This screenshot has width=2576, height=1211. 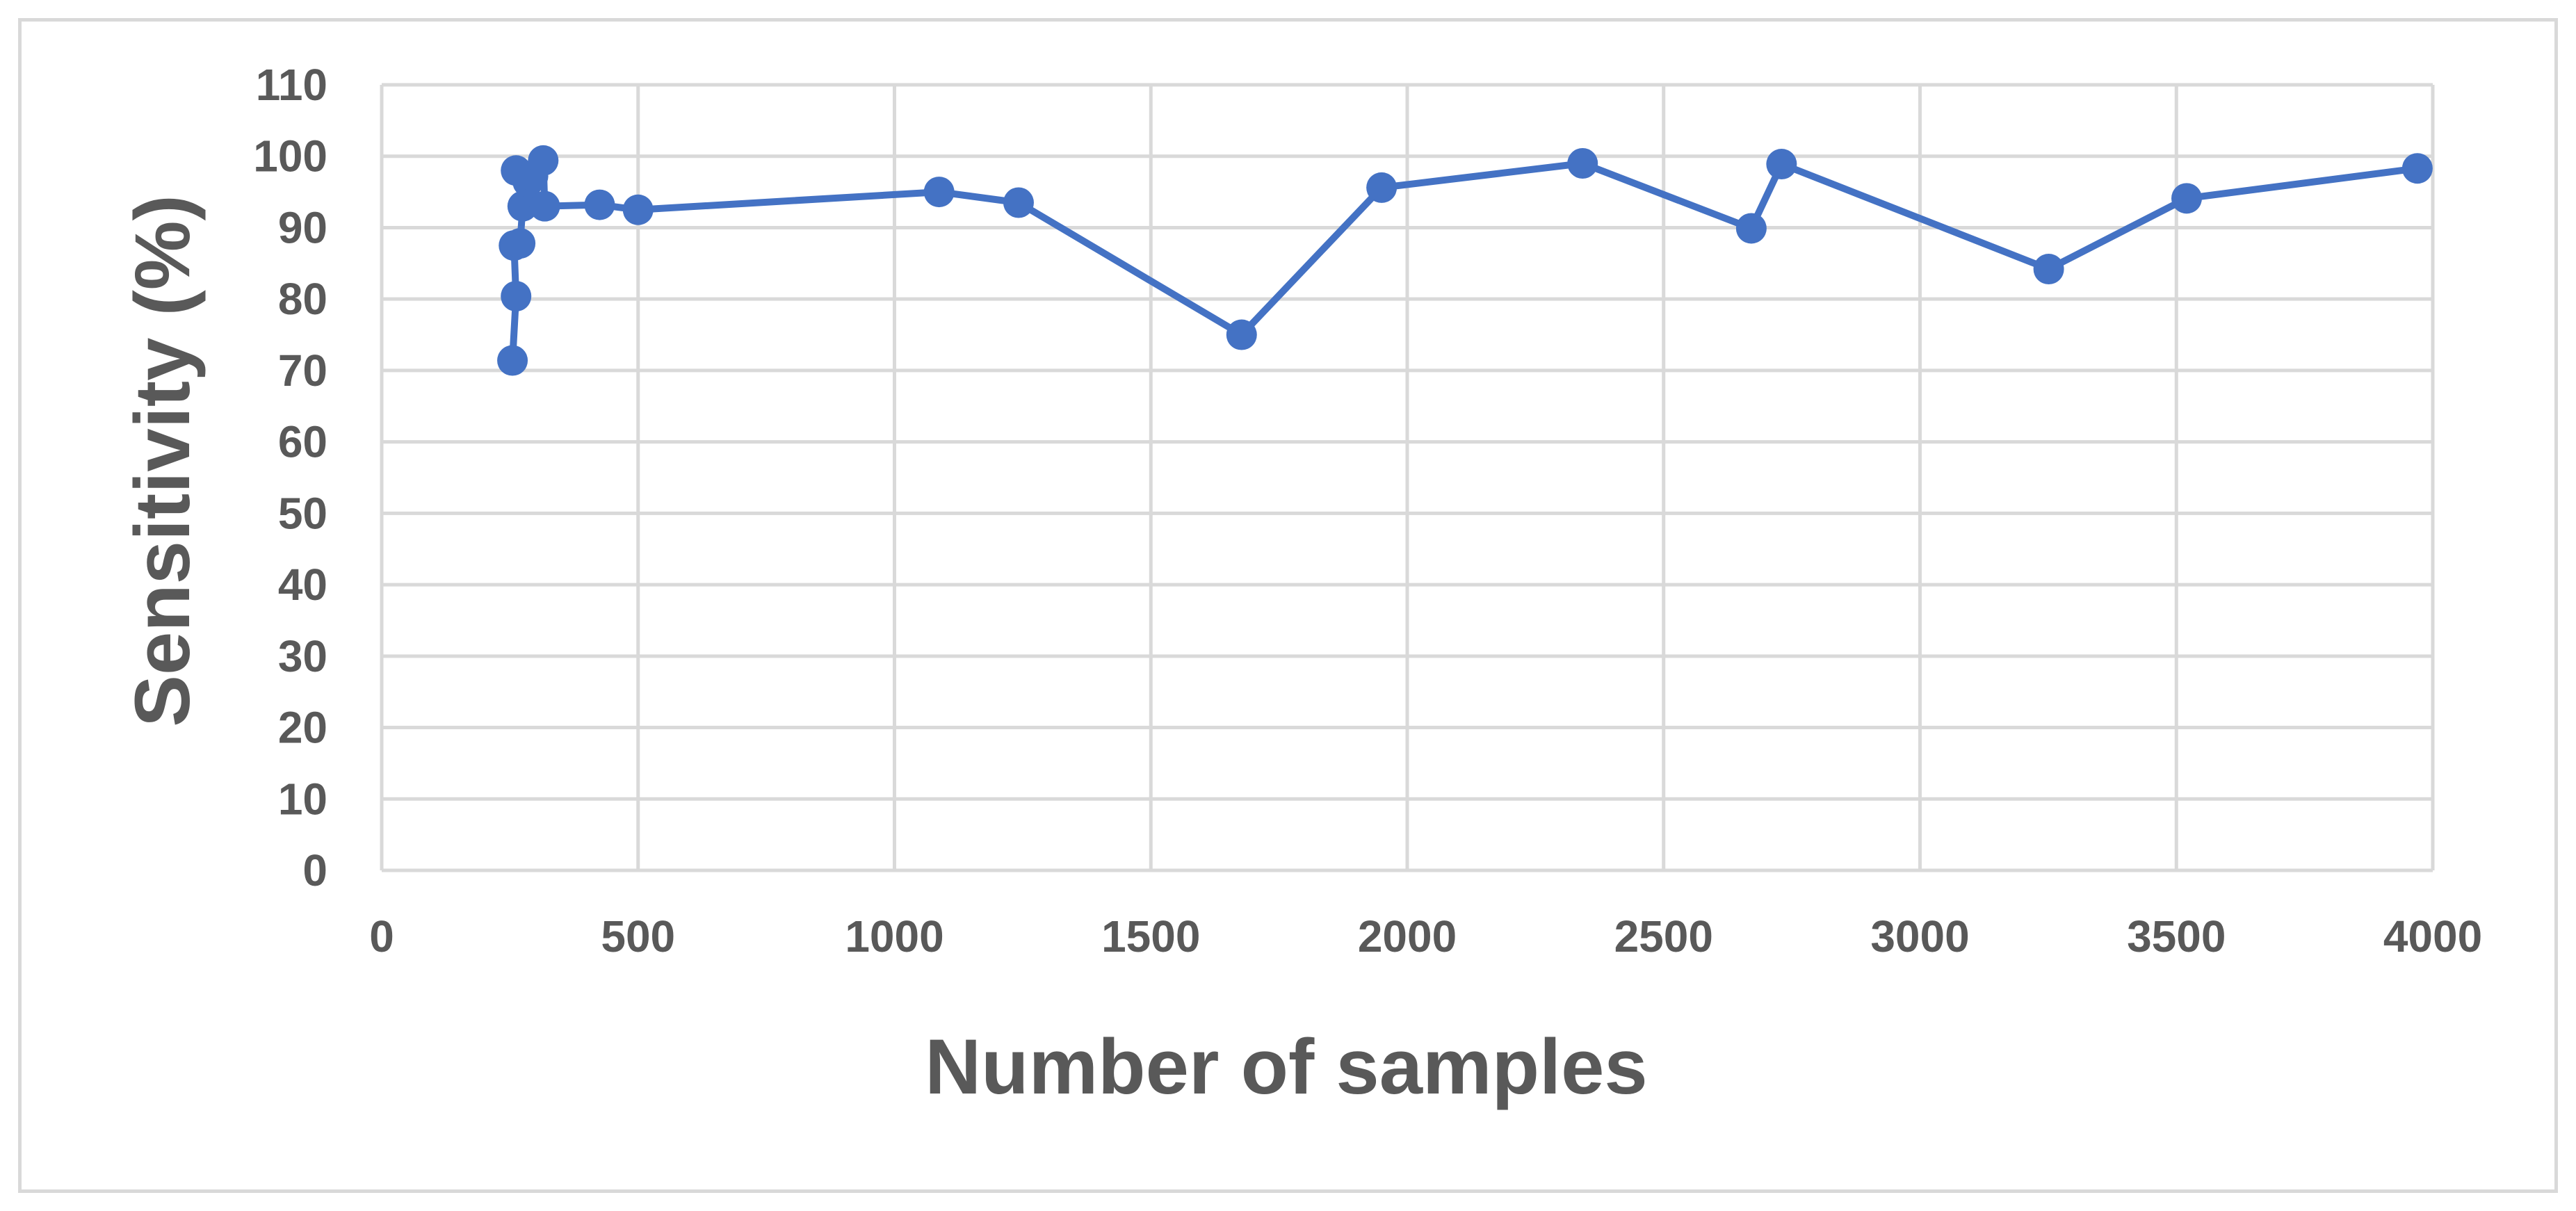 What do you see at coordinates (2432, 936) in the screenshot?
I see `x-tick-label: 4000` at bounding box center [2432, 936].